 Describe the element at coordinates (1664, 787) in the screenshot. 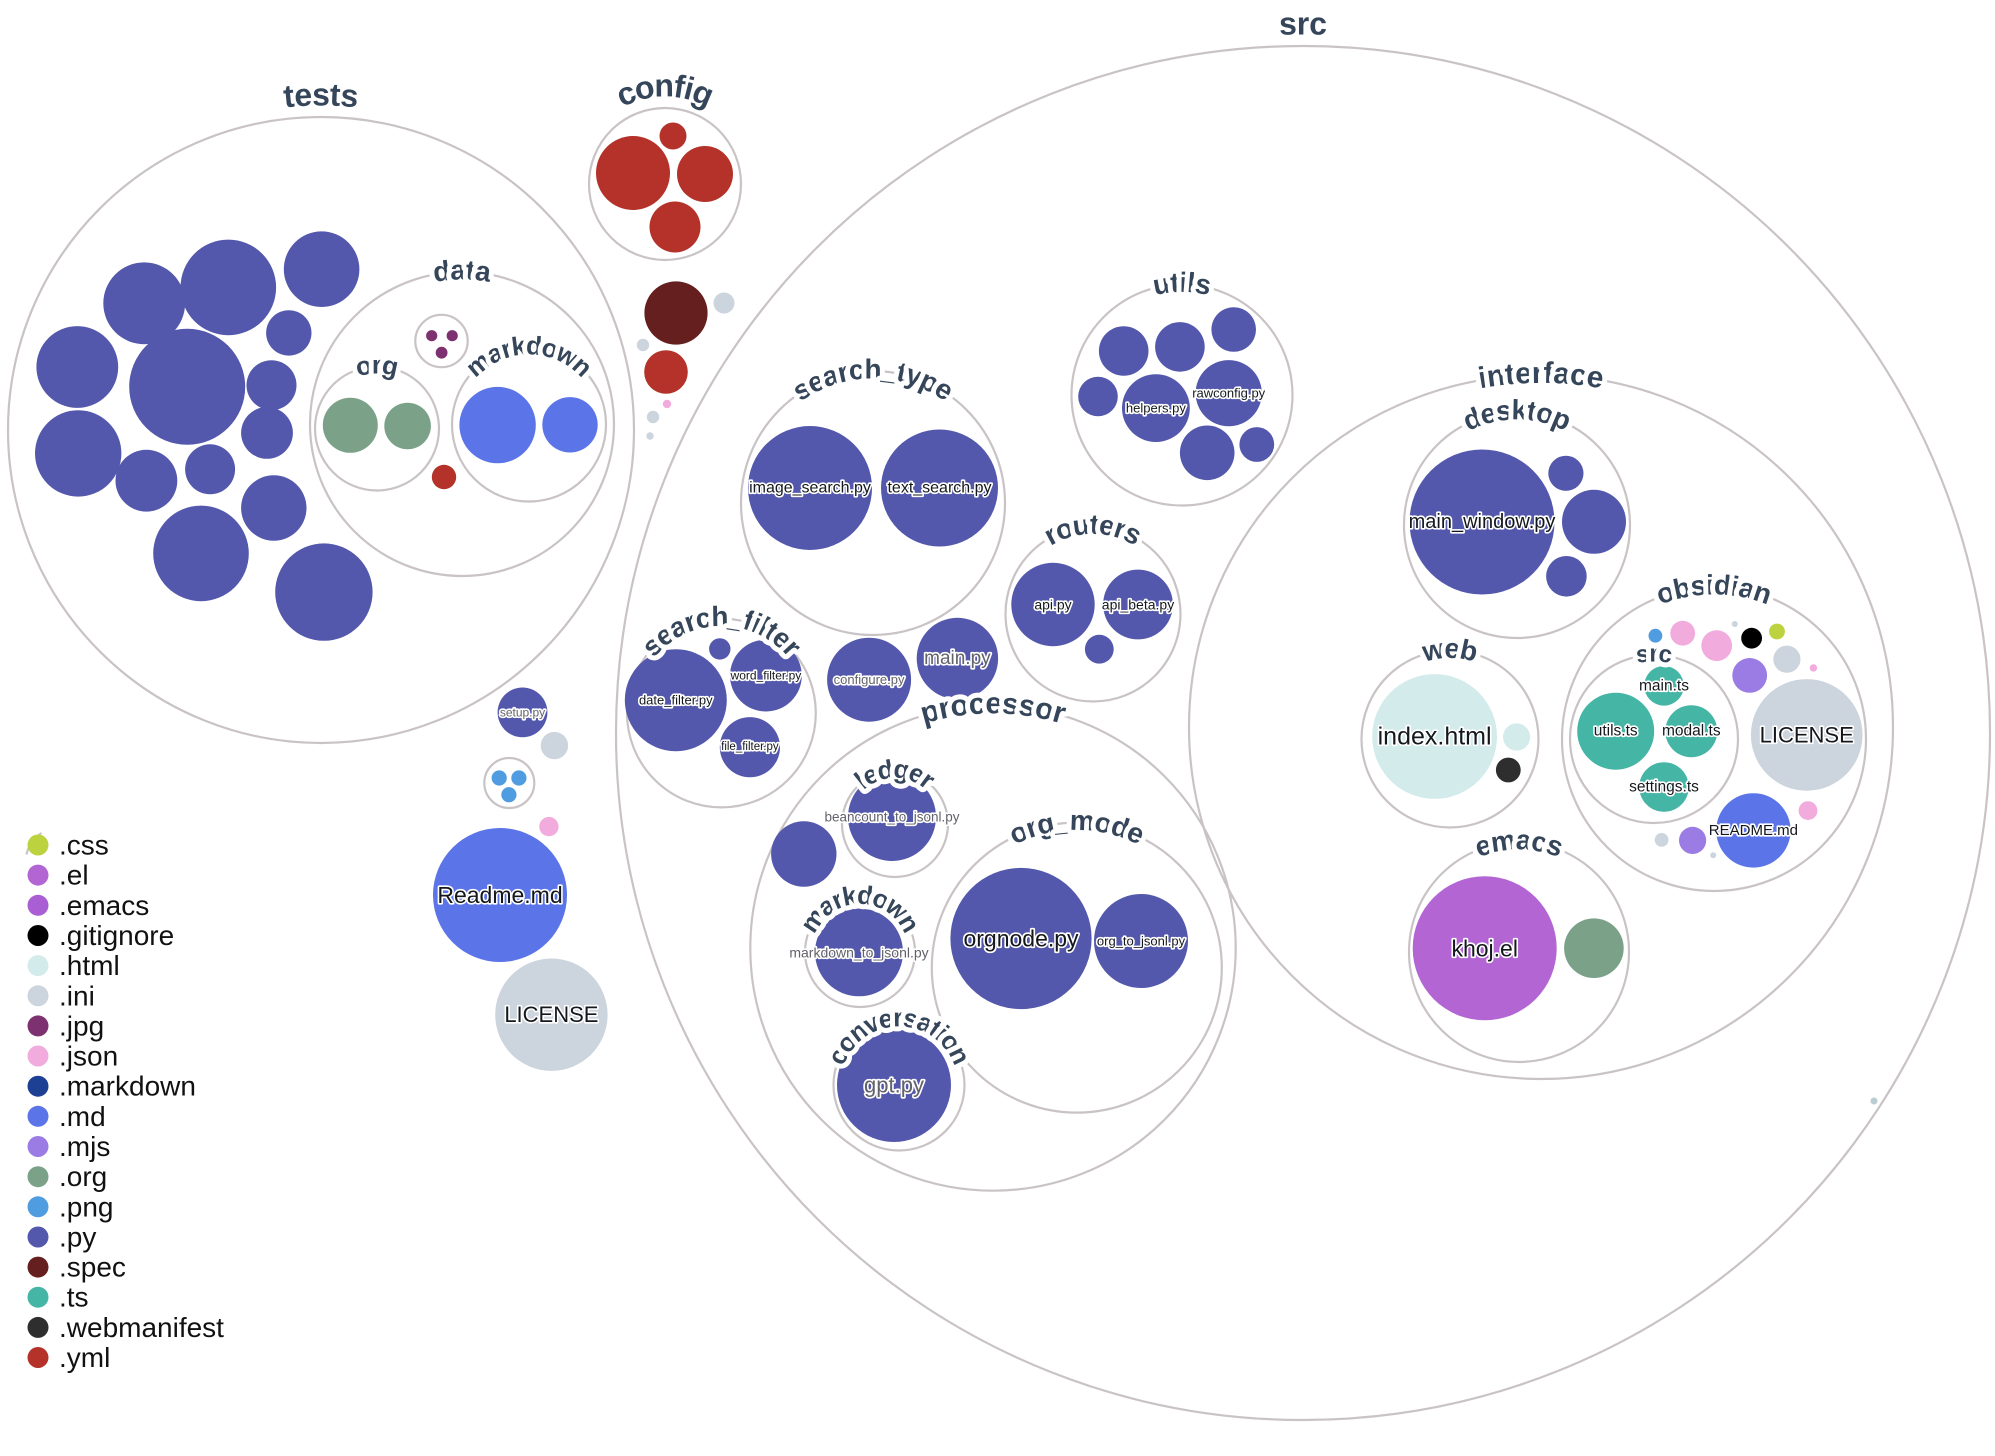

I see `svg-text: settings.ts` at that location.